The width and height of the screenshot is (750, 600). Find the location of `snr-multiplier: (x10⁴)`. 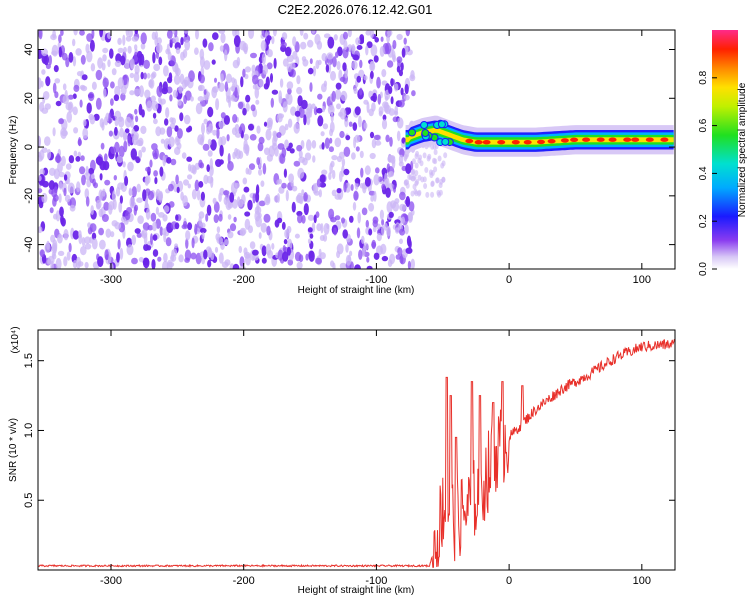

snr-multiplier: (x10⁴) is located at coordinates (15, 339).